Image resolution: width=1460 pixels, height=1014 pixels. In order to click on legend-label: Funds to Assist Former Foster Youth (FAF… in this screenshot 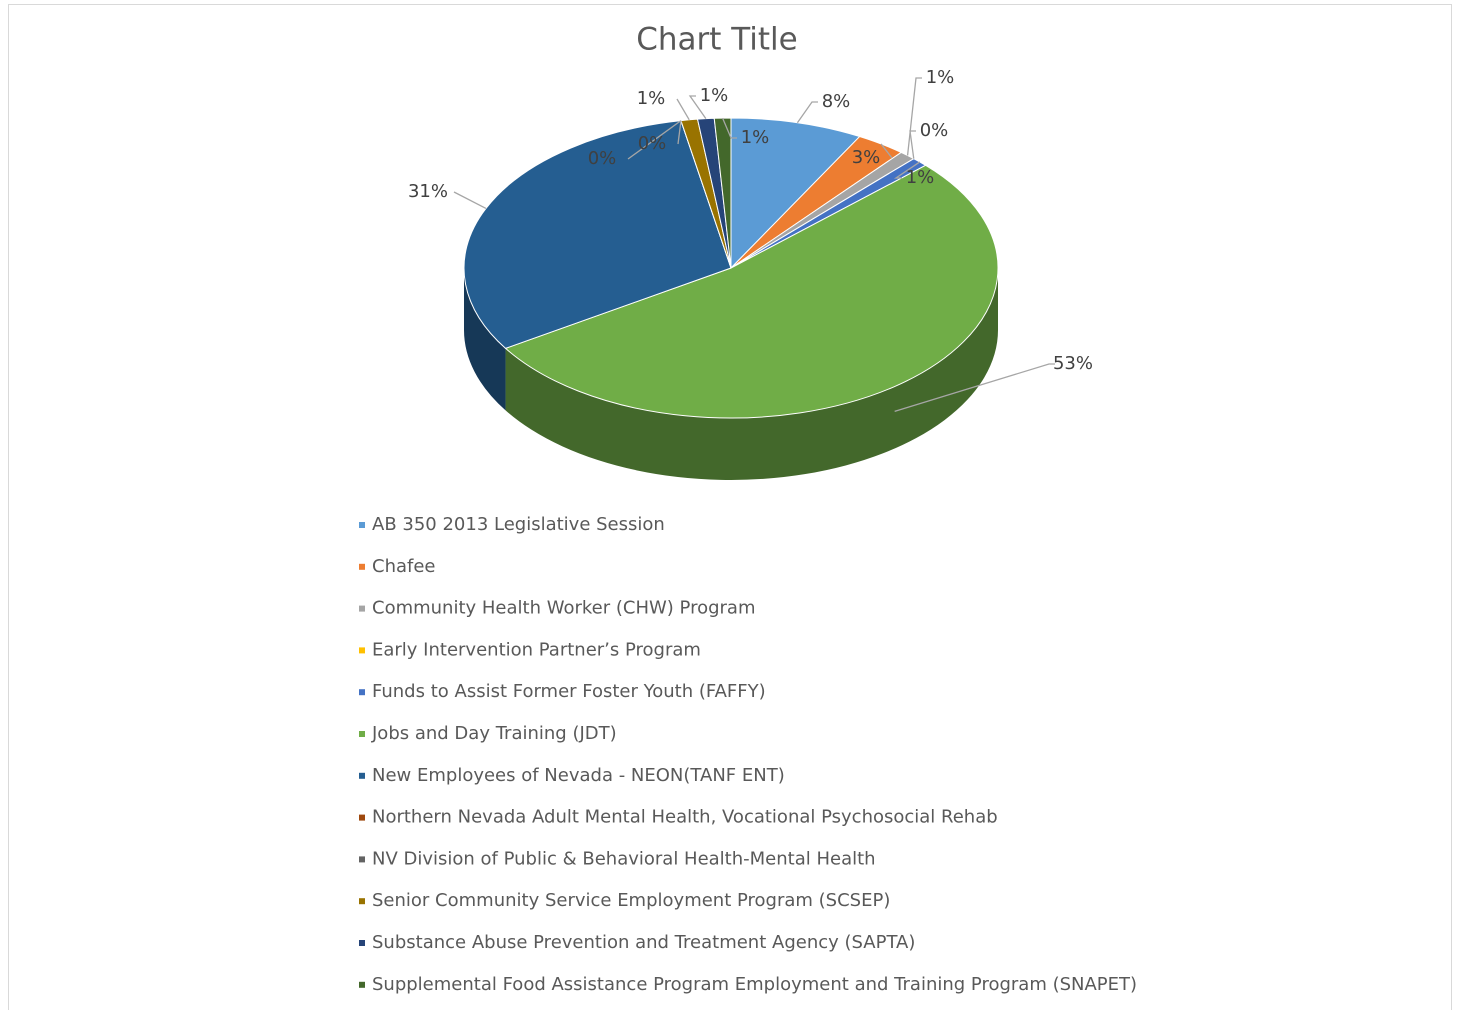, I will do `click(569, 691)`.